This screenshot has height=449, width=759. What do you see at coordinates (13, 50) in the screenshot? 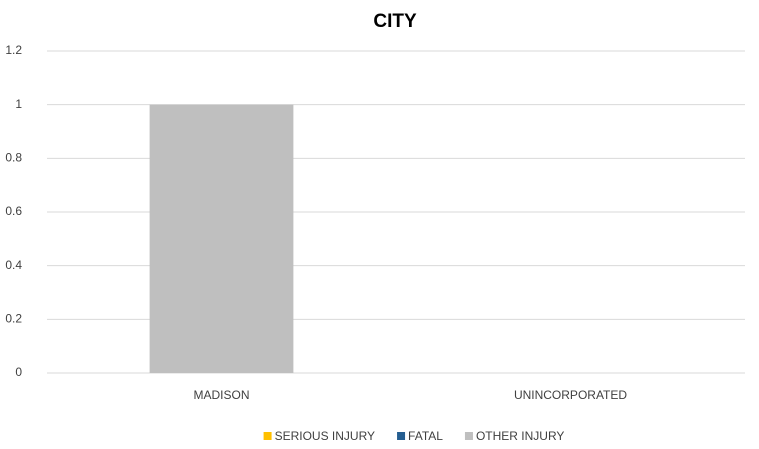
I see `y-tick-label: 1.2` at bounding box center [13, 50].